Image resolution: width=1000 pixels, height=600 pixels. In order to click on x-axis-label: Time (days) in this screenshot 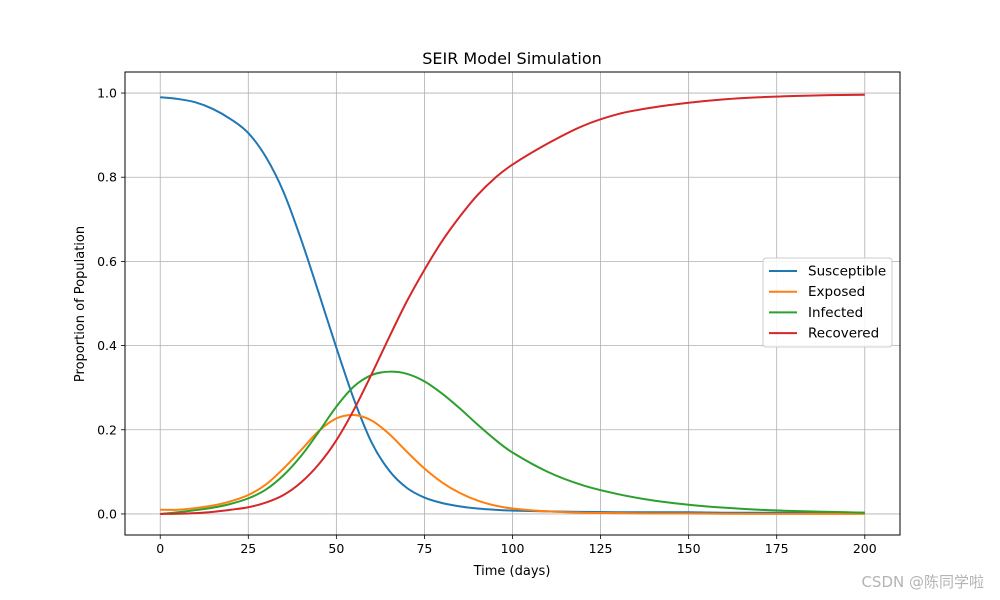, I will do `click(512, 571)`.